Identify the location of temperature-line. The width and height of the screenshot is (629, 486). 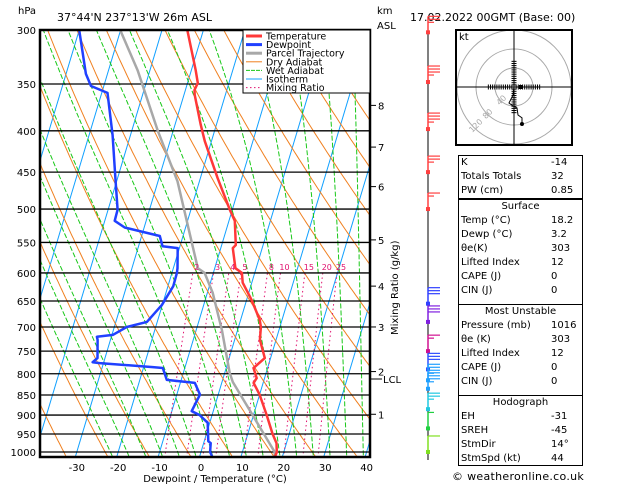
(232, 243).